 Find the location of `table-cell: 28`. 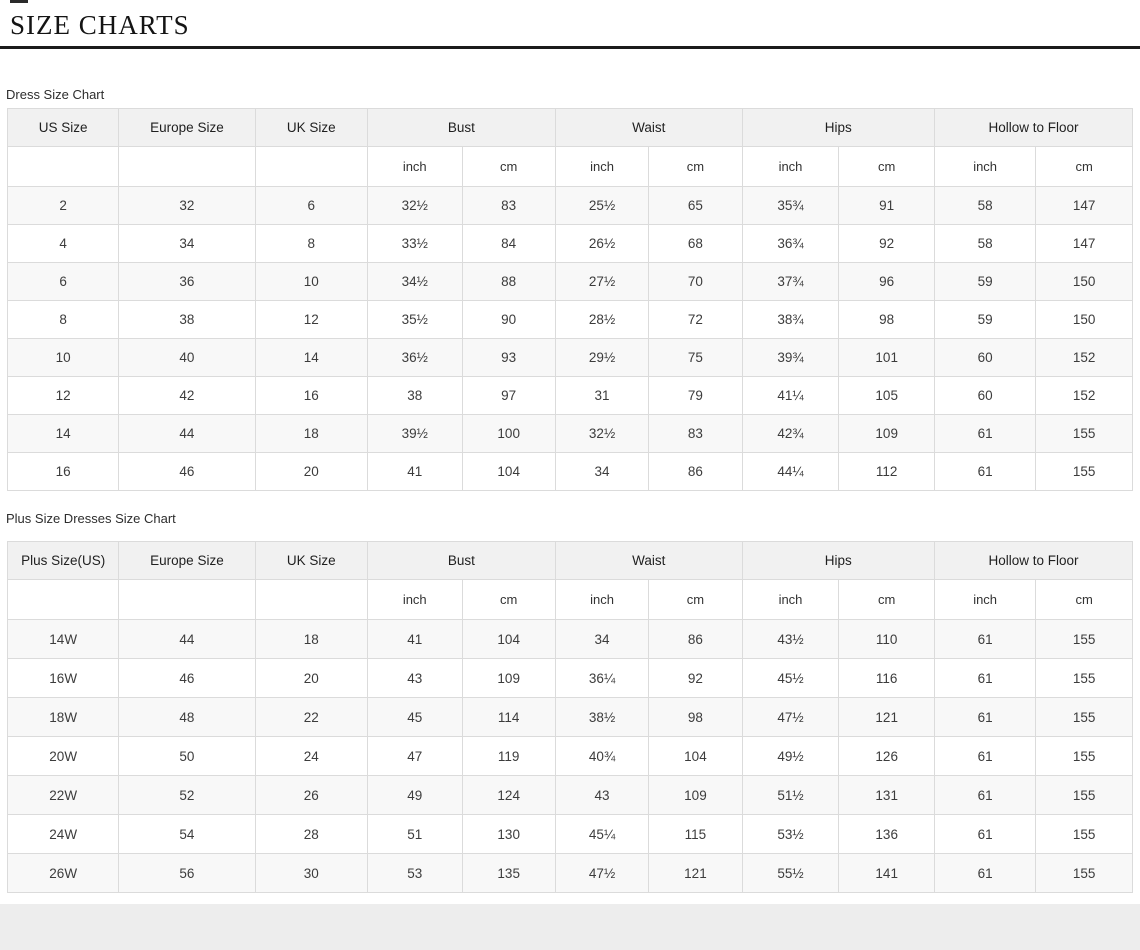

table-cell: 28 is located at coordinates (311, 834).